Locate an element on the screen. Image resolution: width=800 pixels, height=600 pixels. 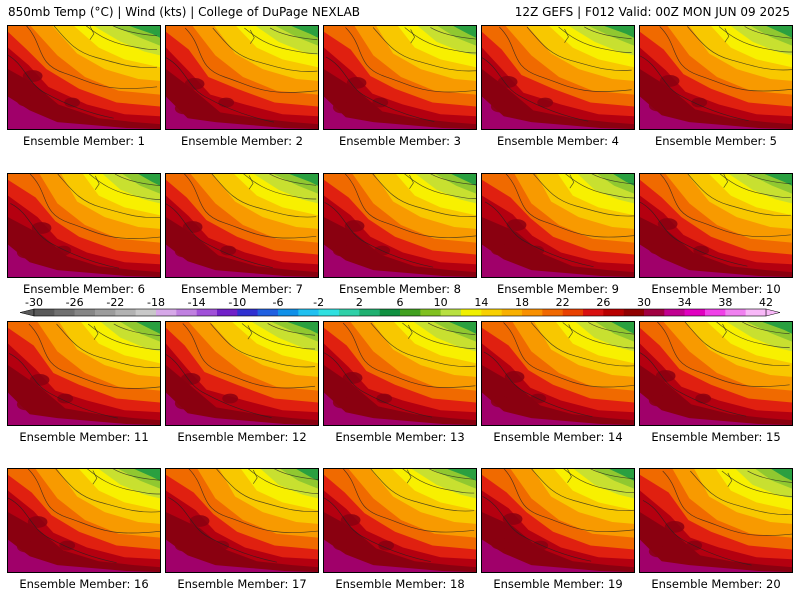
colorbar-tick-label: -22 is located at coordinates (115, 302).